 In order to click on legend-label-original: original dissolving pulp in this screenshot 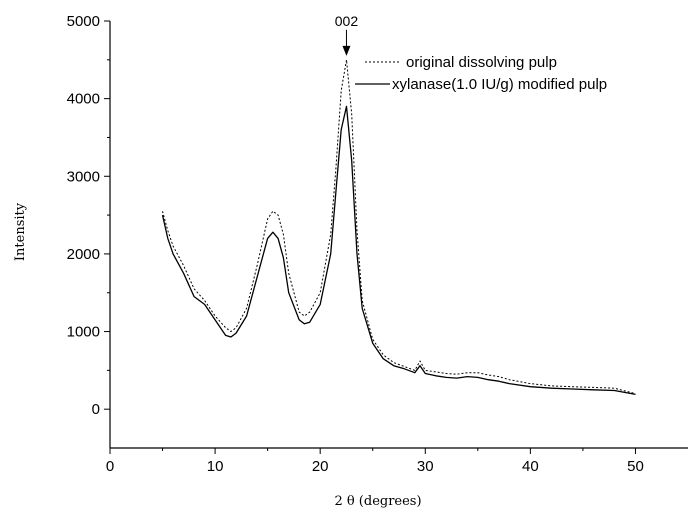, I will do `click(481, 62)`.